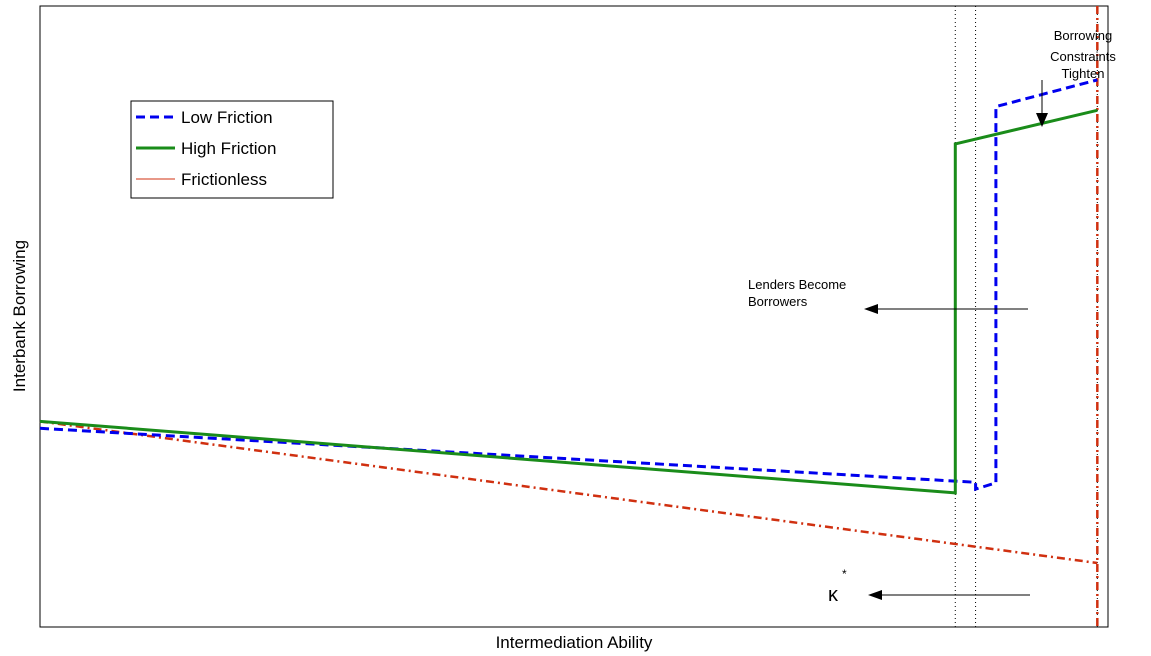 Image resolution: width=1151 pixels, height=656 pixels. Describe the element at coordinates (833, 595) in the screenshot. I see `kappa-symbol: κ` at that location.